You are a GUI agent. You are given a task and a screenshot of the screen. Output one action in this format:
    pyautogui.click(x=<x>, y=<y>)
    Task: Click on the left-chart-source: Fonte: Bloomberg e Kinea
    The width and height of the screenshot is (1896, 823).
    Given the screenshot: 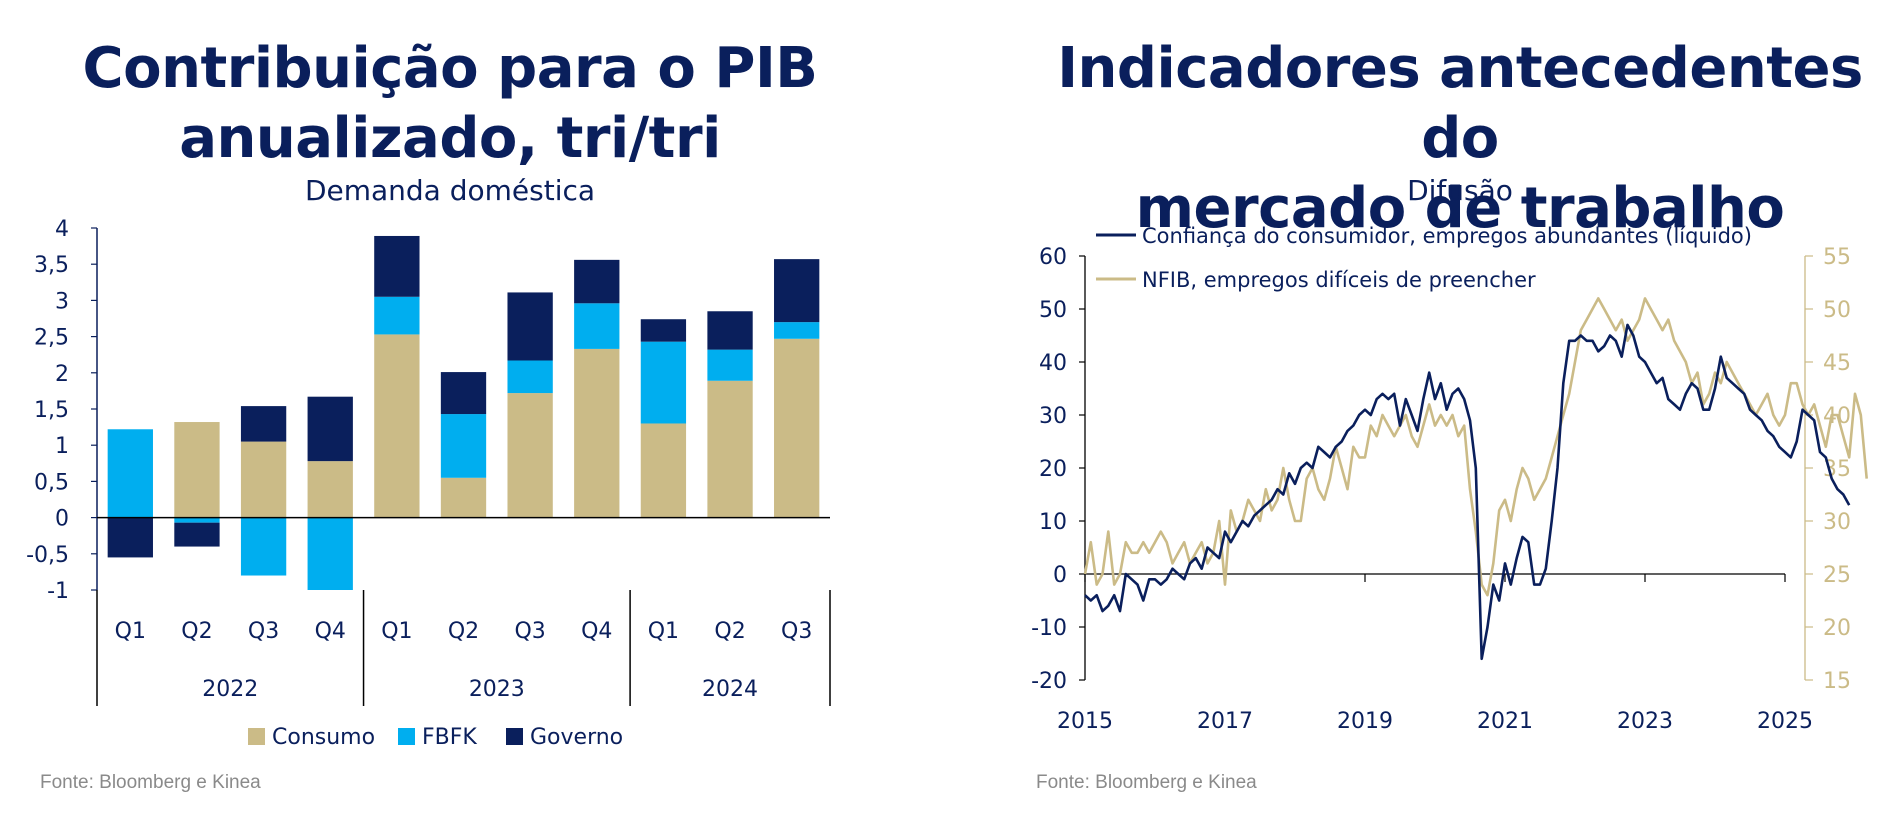 What is the action you would take?
    pyautogui.click(x=150, y=782)
    